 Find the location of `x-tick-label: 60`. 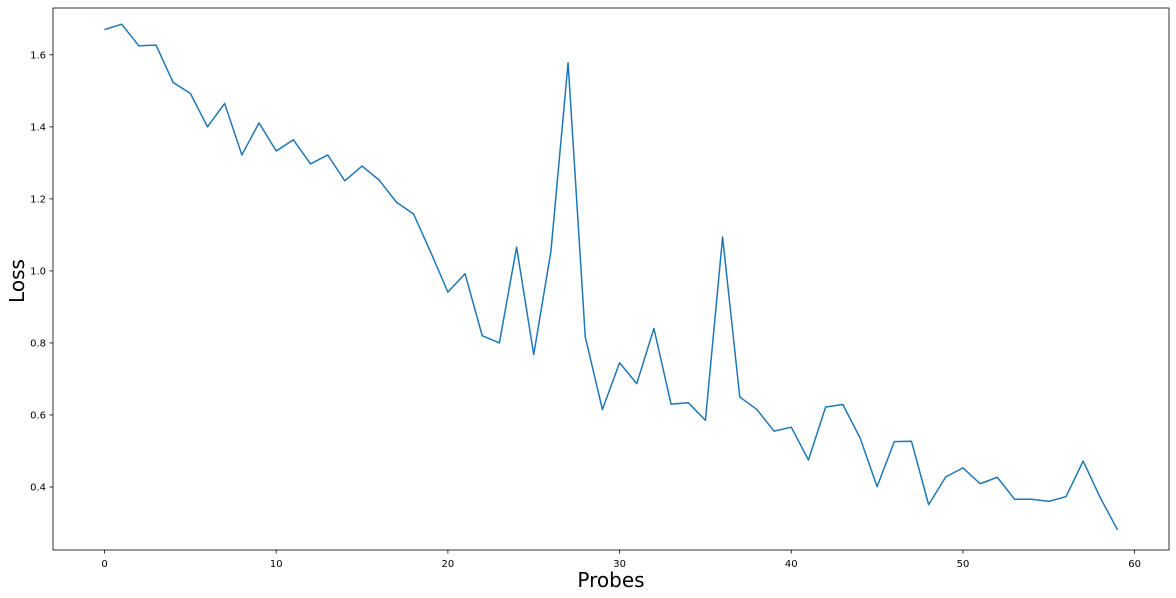

x-tick-label: 60 is located at coordinates (1134, 564).